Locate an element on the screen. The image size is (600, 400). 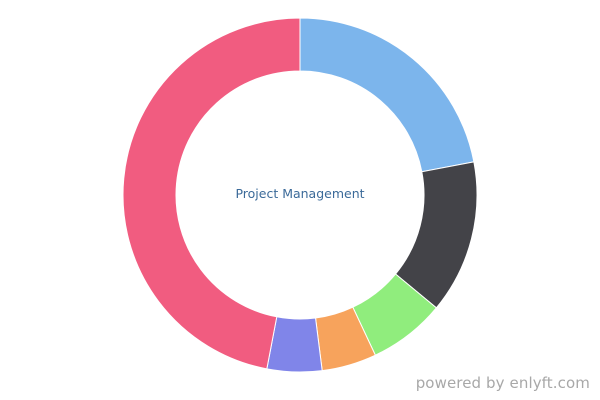
center-label: Project Management is located at coordinates (299, 193).